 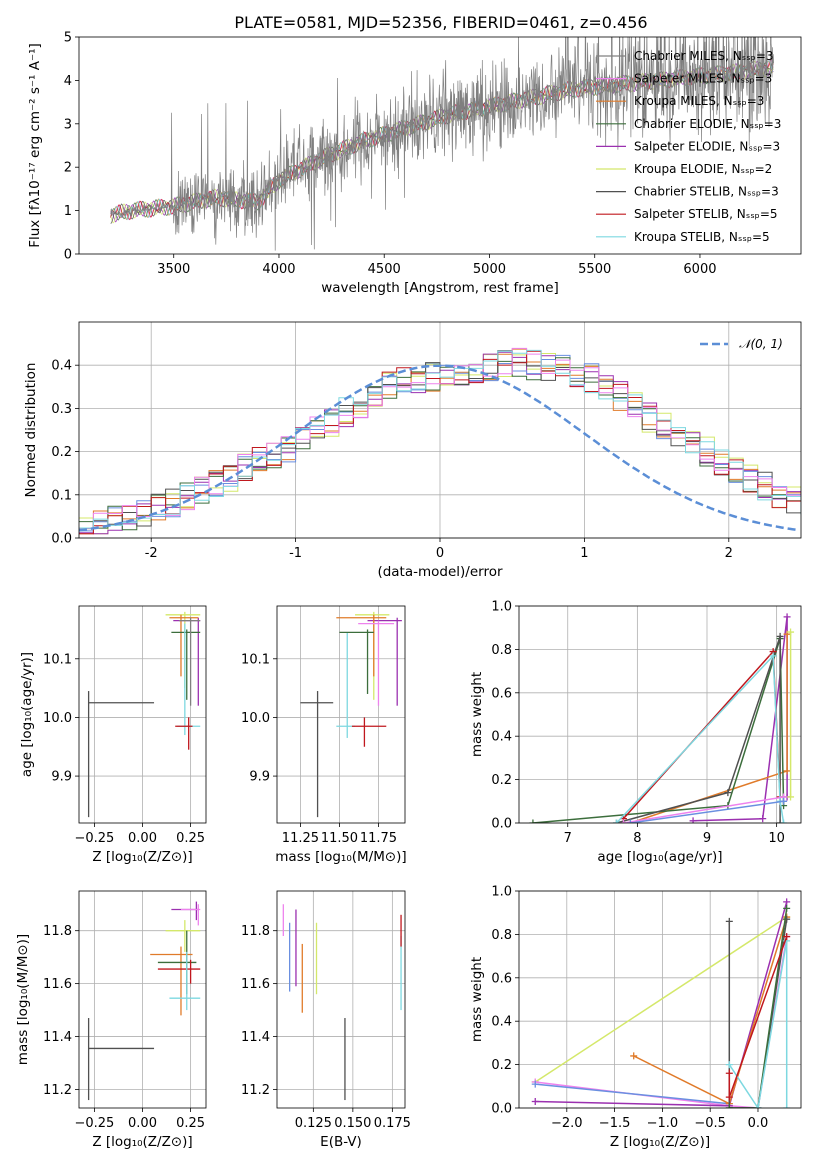 I want to click on x-tick-label: 9, so click(x=707, y=838).